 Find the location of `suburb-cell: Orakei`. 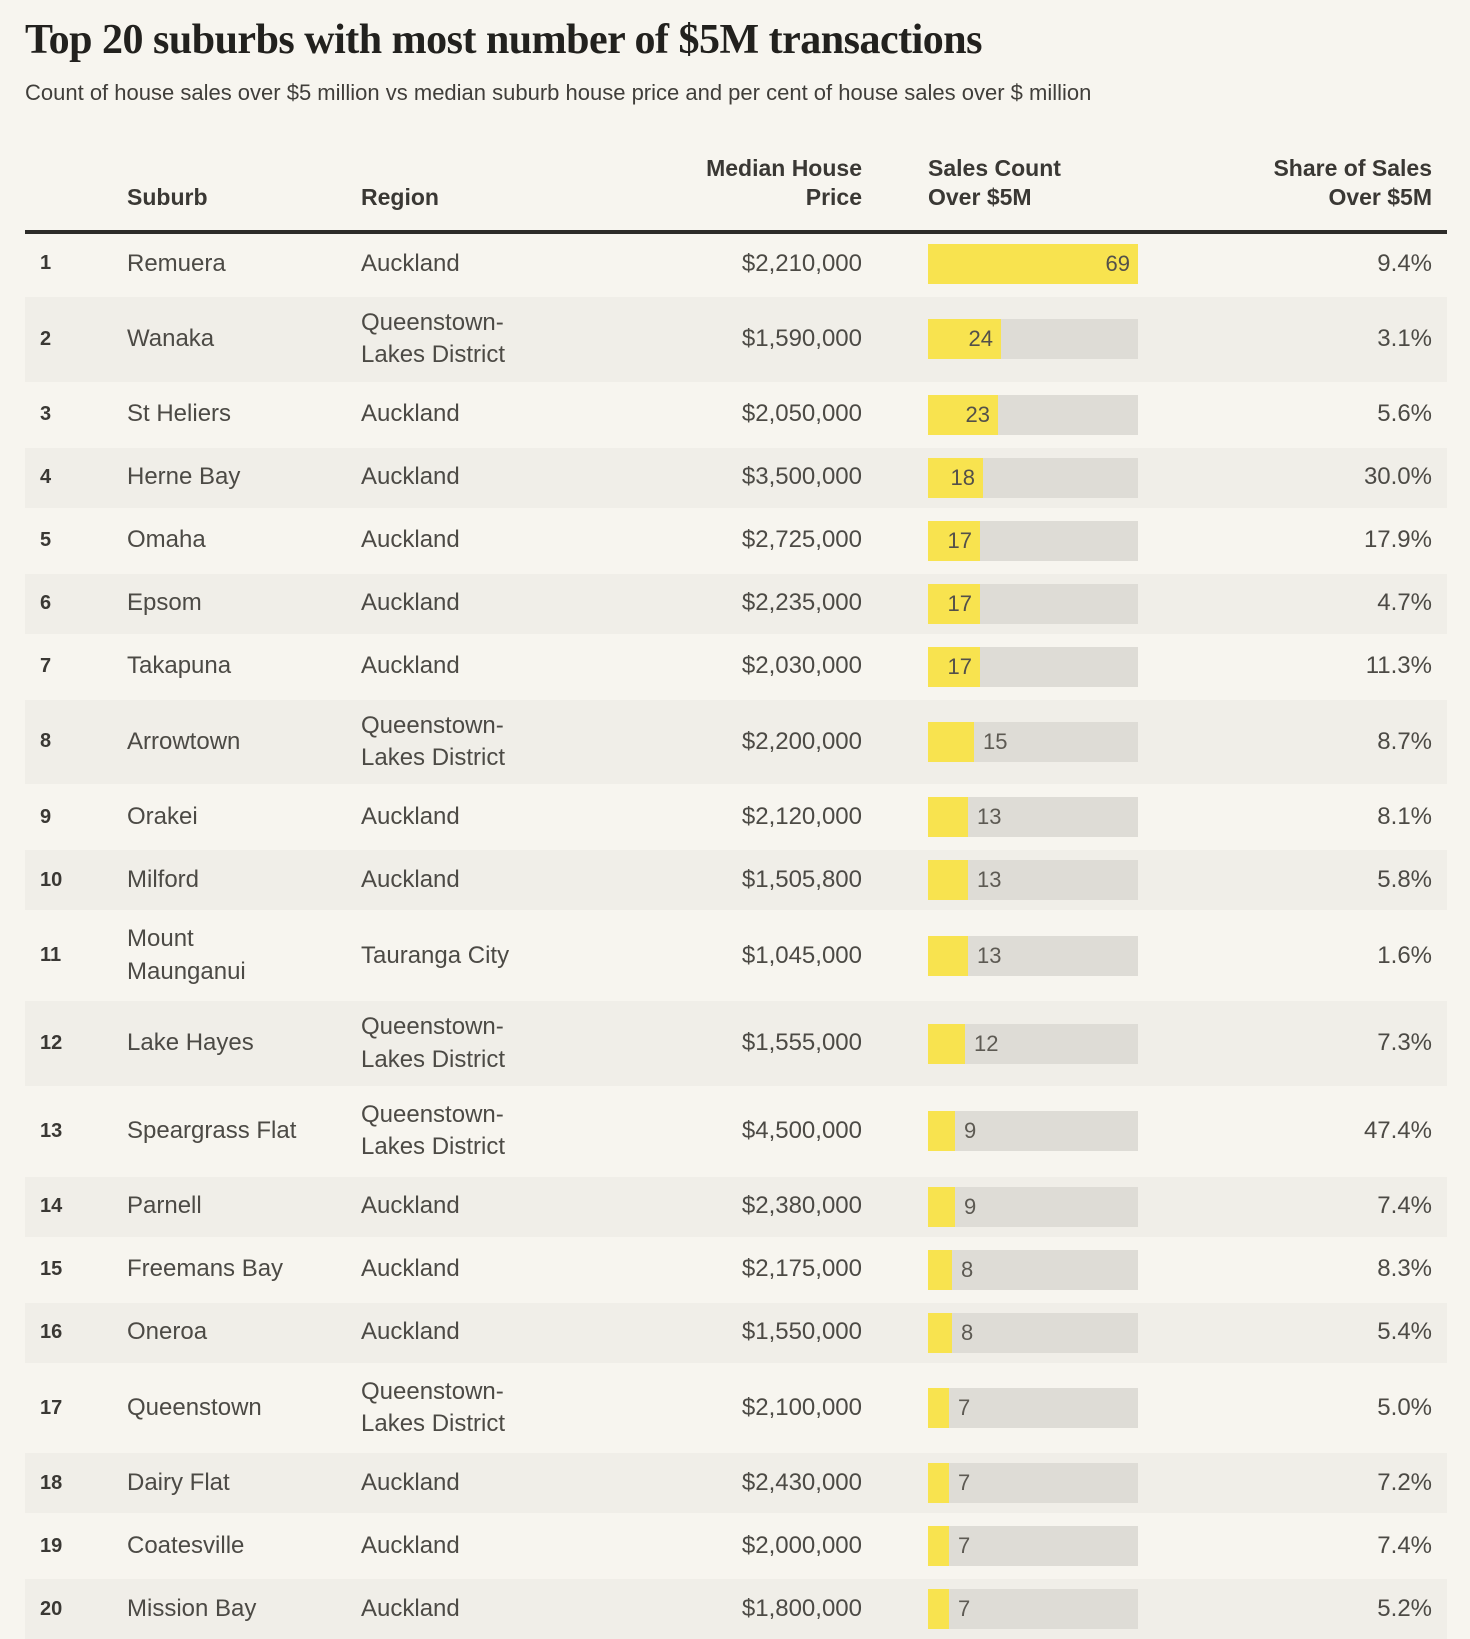

suburb-cell: Orakei is located at coordinates (162, 817).